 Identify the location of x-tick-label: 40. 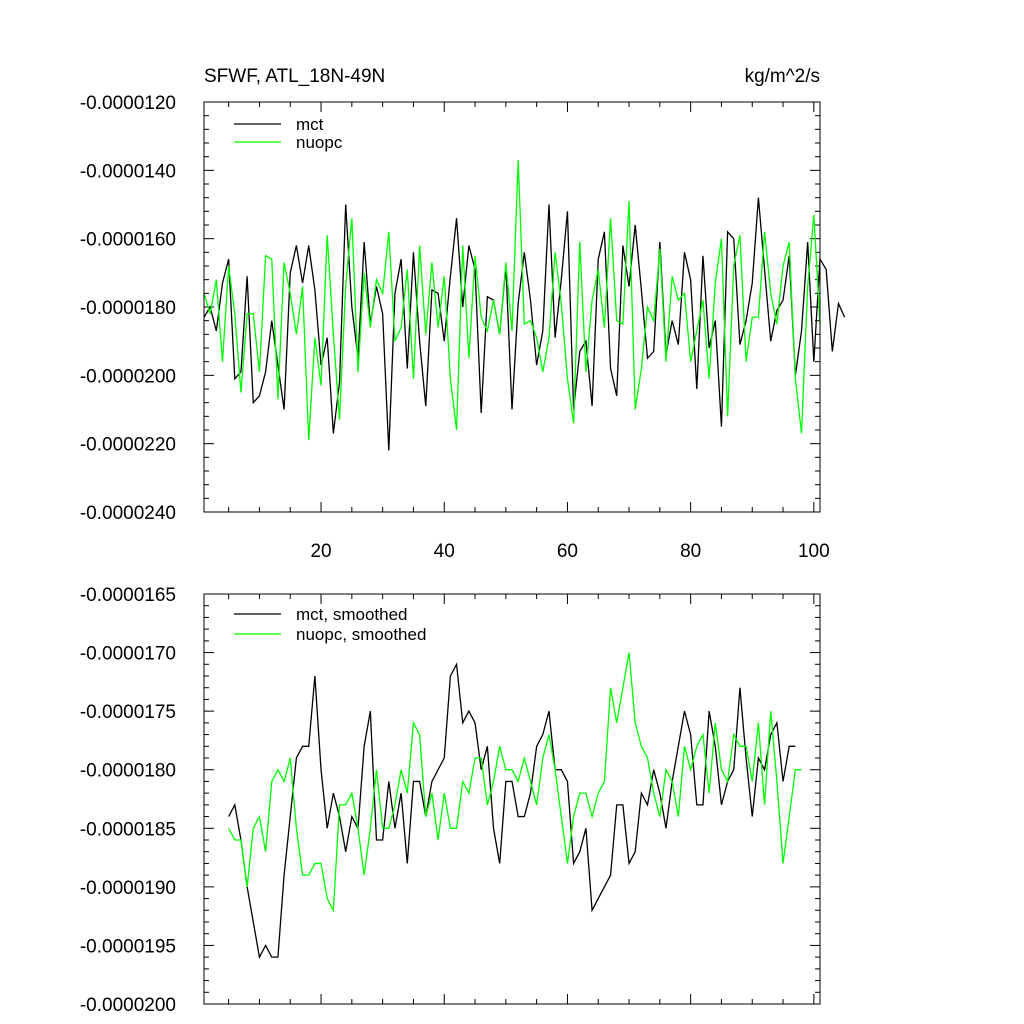
(444, 551).